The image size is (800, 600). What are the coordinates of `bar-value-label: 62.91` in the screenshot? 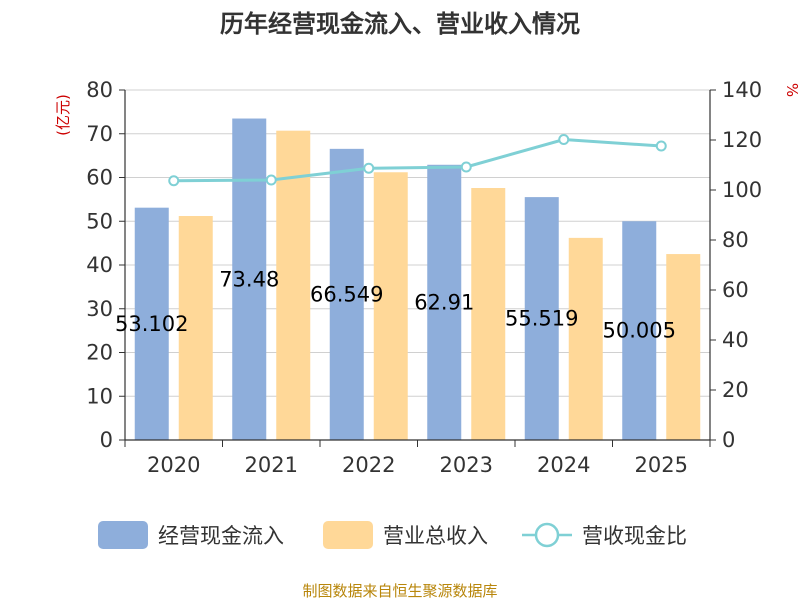 It's located at (444, 302).